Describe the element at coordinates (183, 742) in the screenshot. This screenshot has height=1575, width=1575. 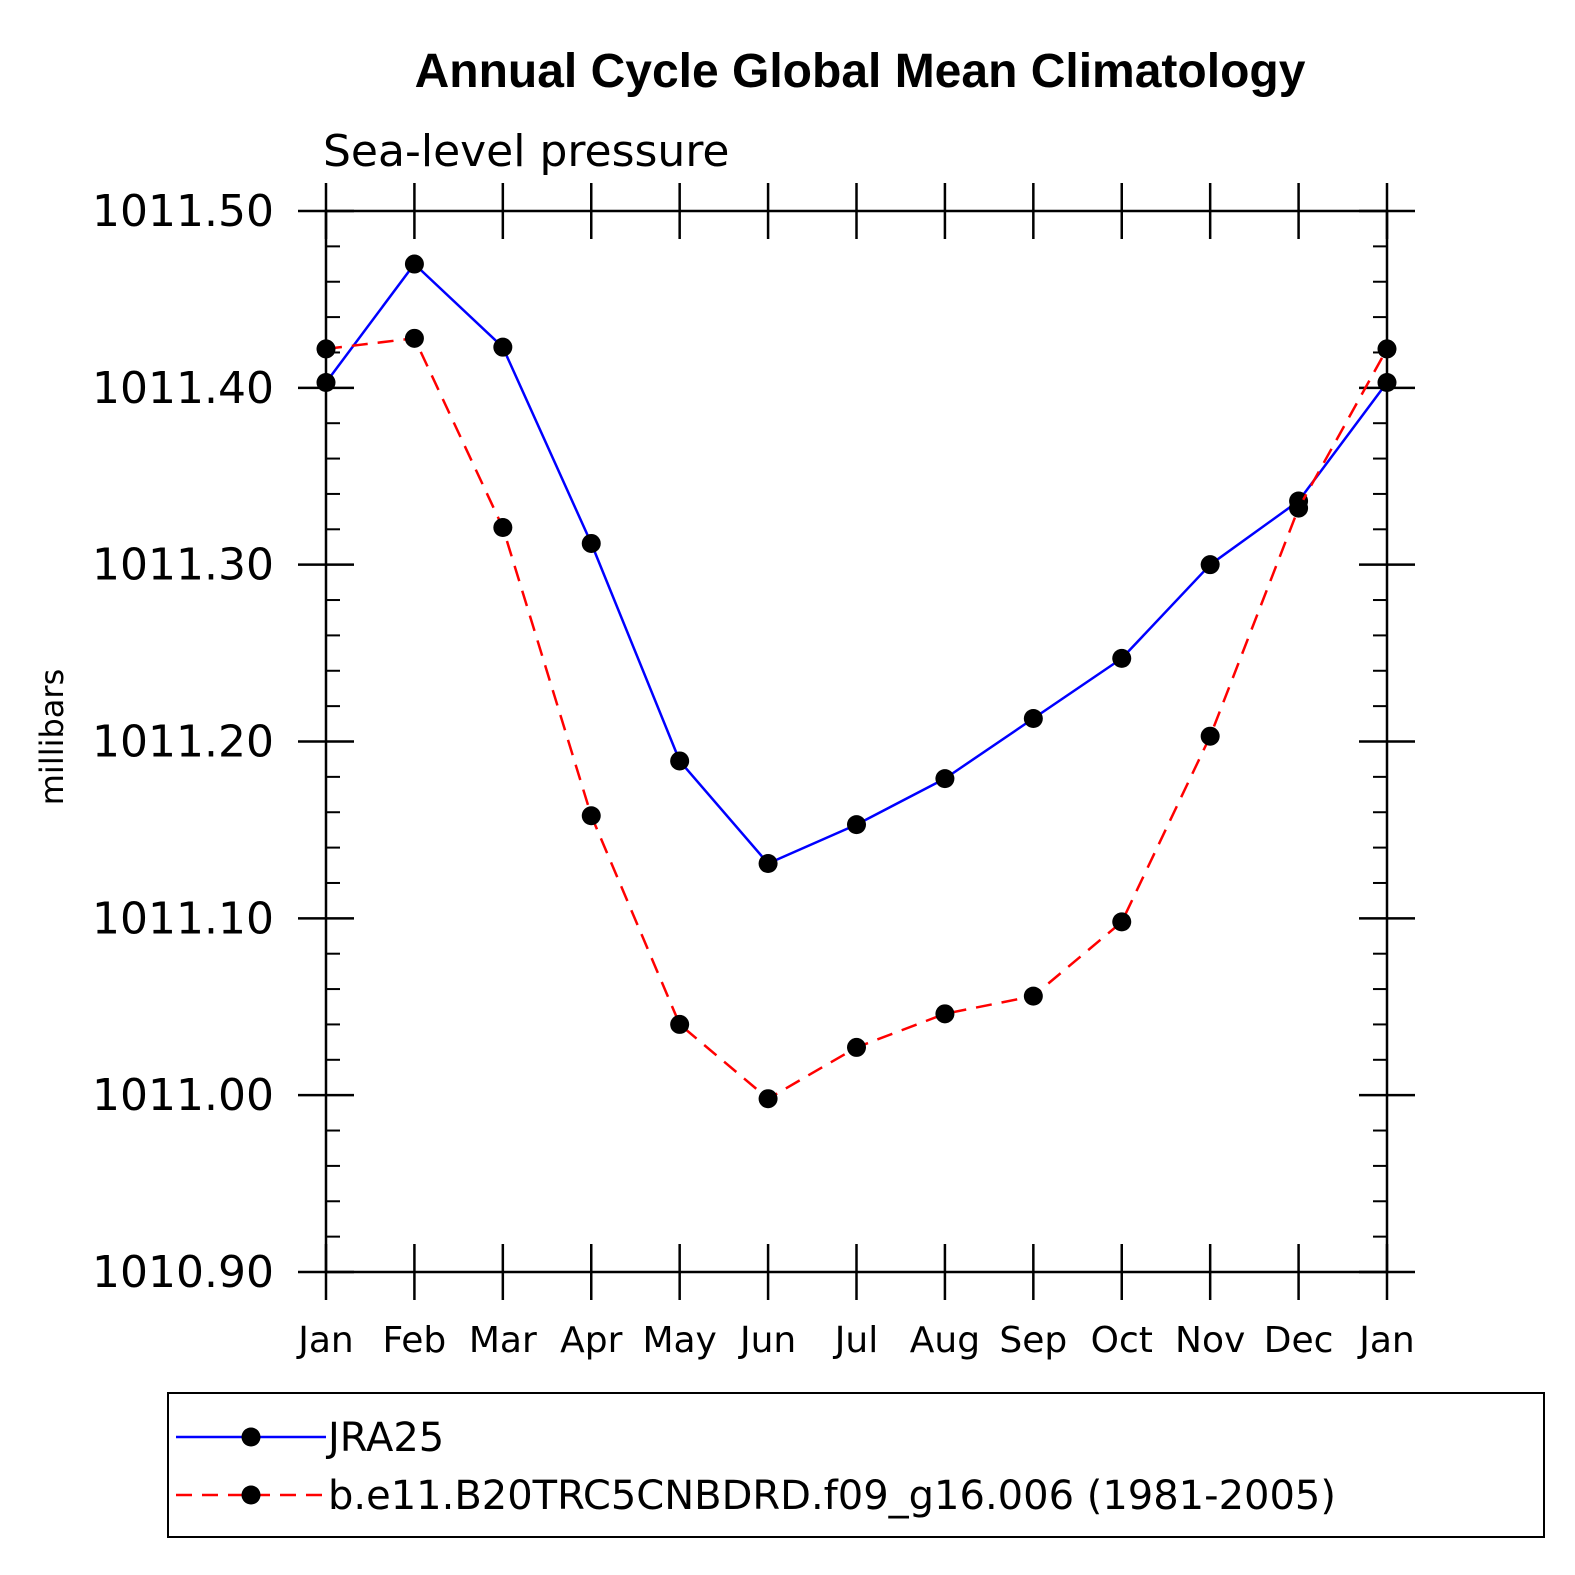
I see `y-tick-label: 1011.20` at that location.